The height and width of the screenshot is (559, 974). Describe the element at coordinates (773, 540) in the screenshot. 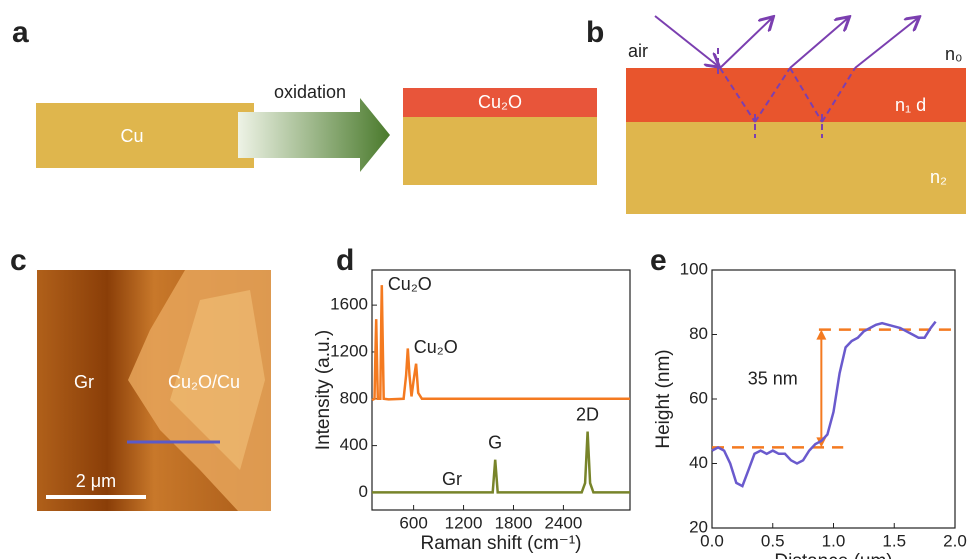

I see `x-tick-label: 0.5` at that location.